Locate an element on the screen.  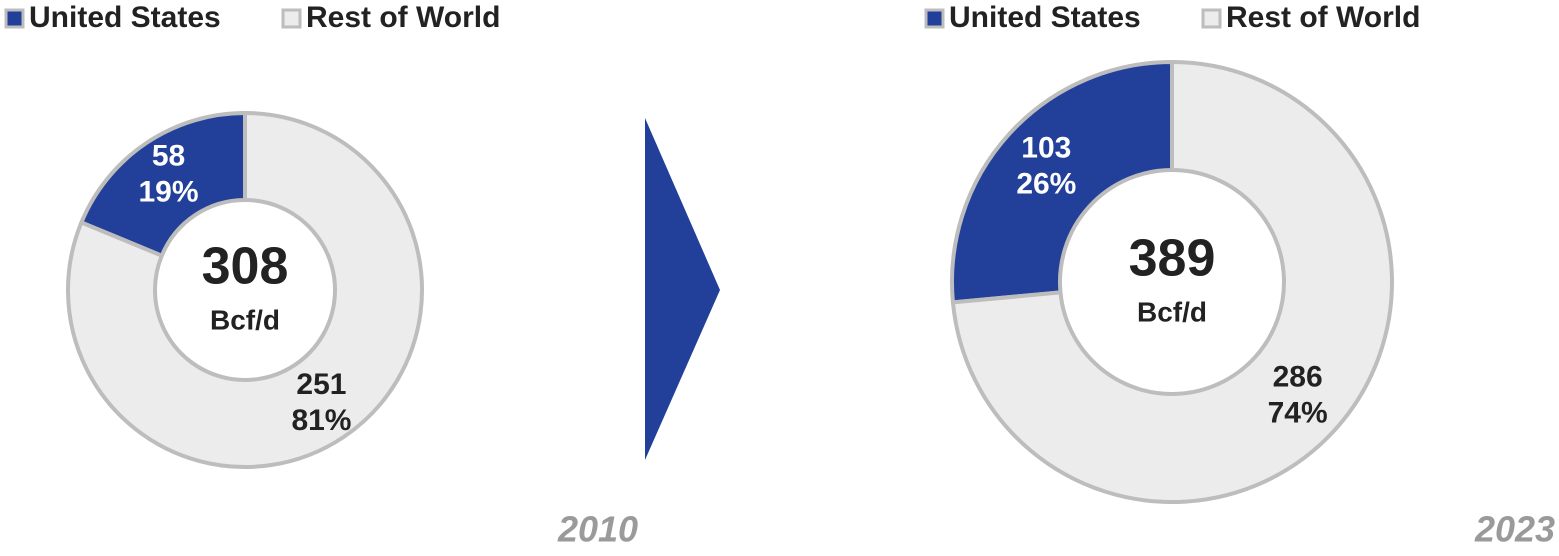
percent-label: 74% is located at coordinates (1298, 412).